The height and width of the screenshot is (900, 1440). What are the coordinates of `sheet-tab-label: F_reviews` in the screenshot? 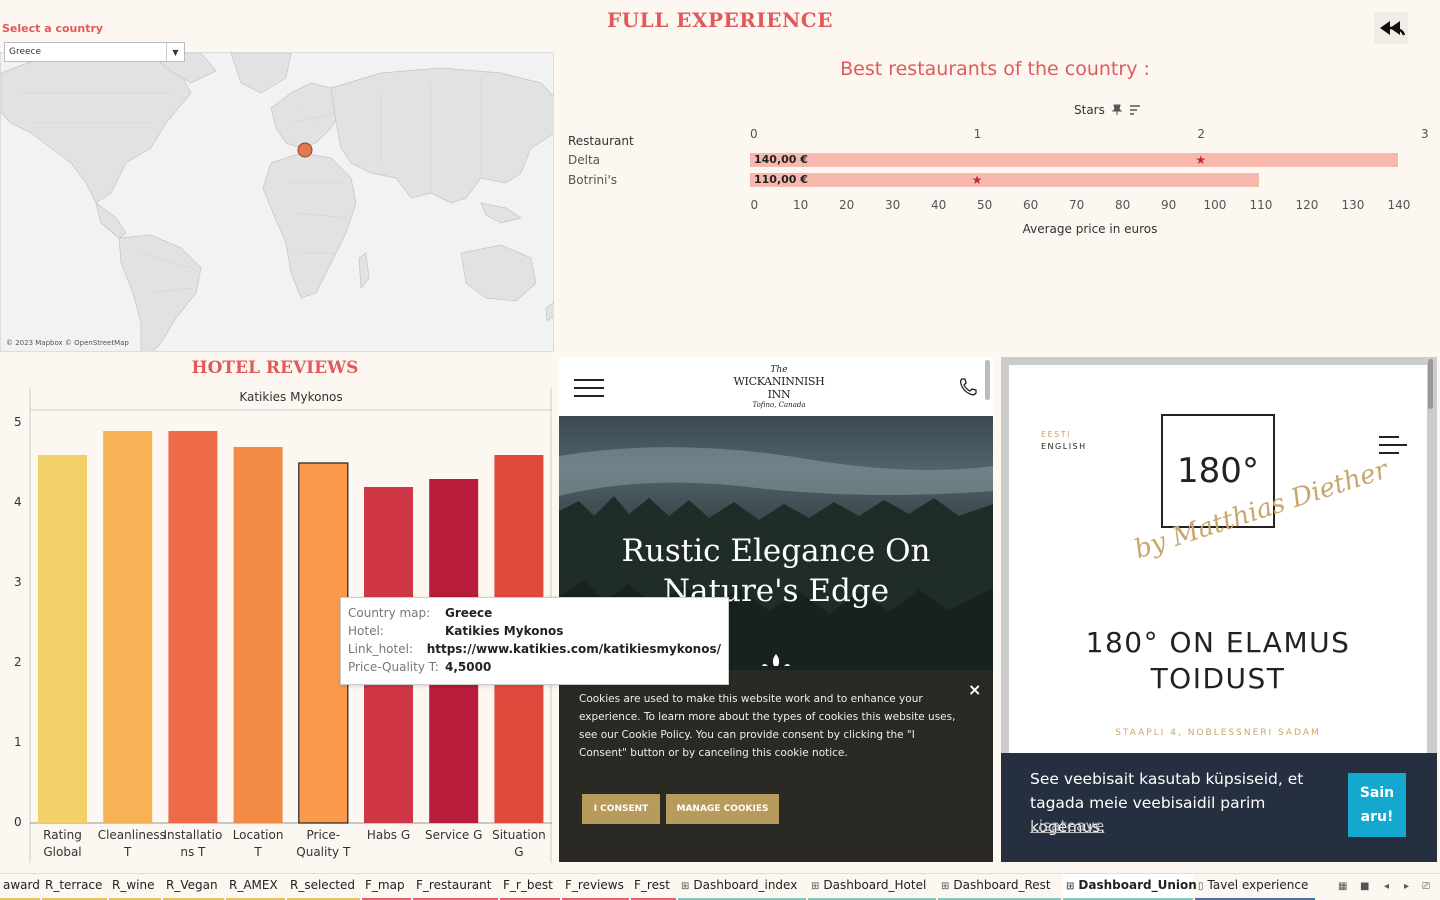 It's located at (594, 885).